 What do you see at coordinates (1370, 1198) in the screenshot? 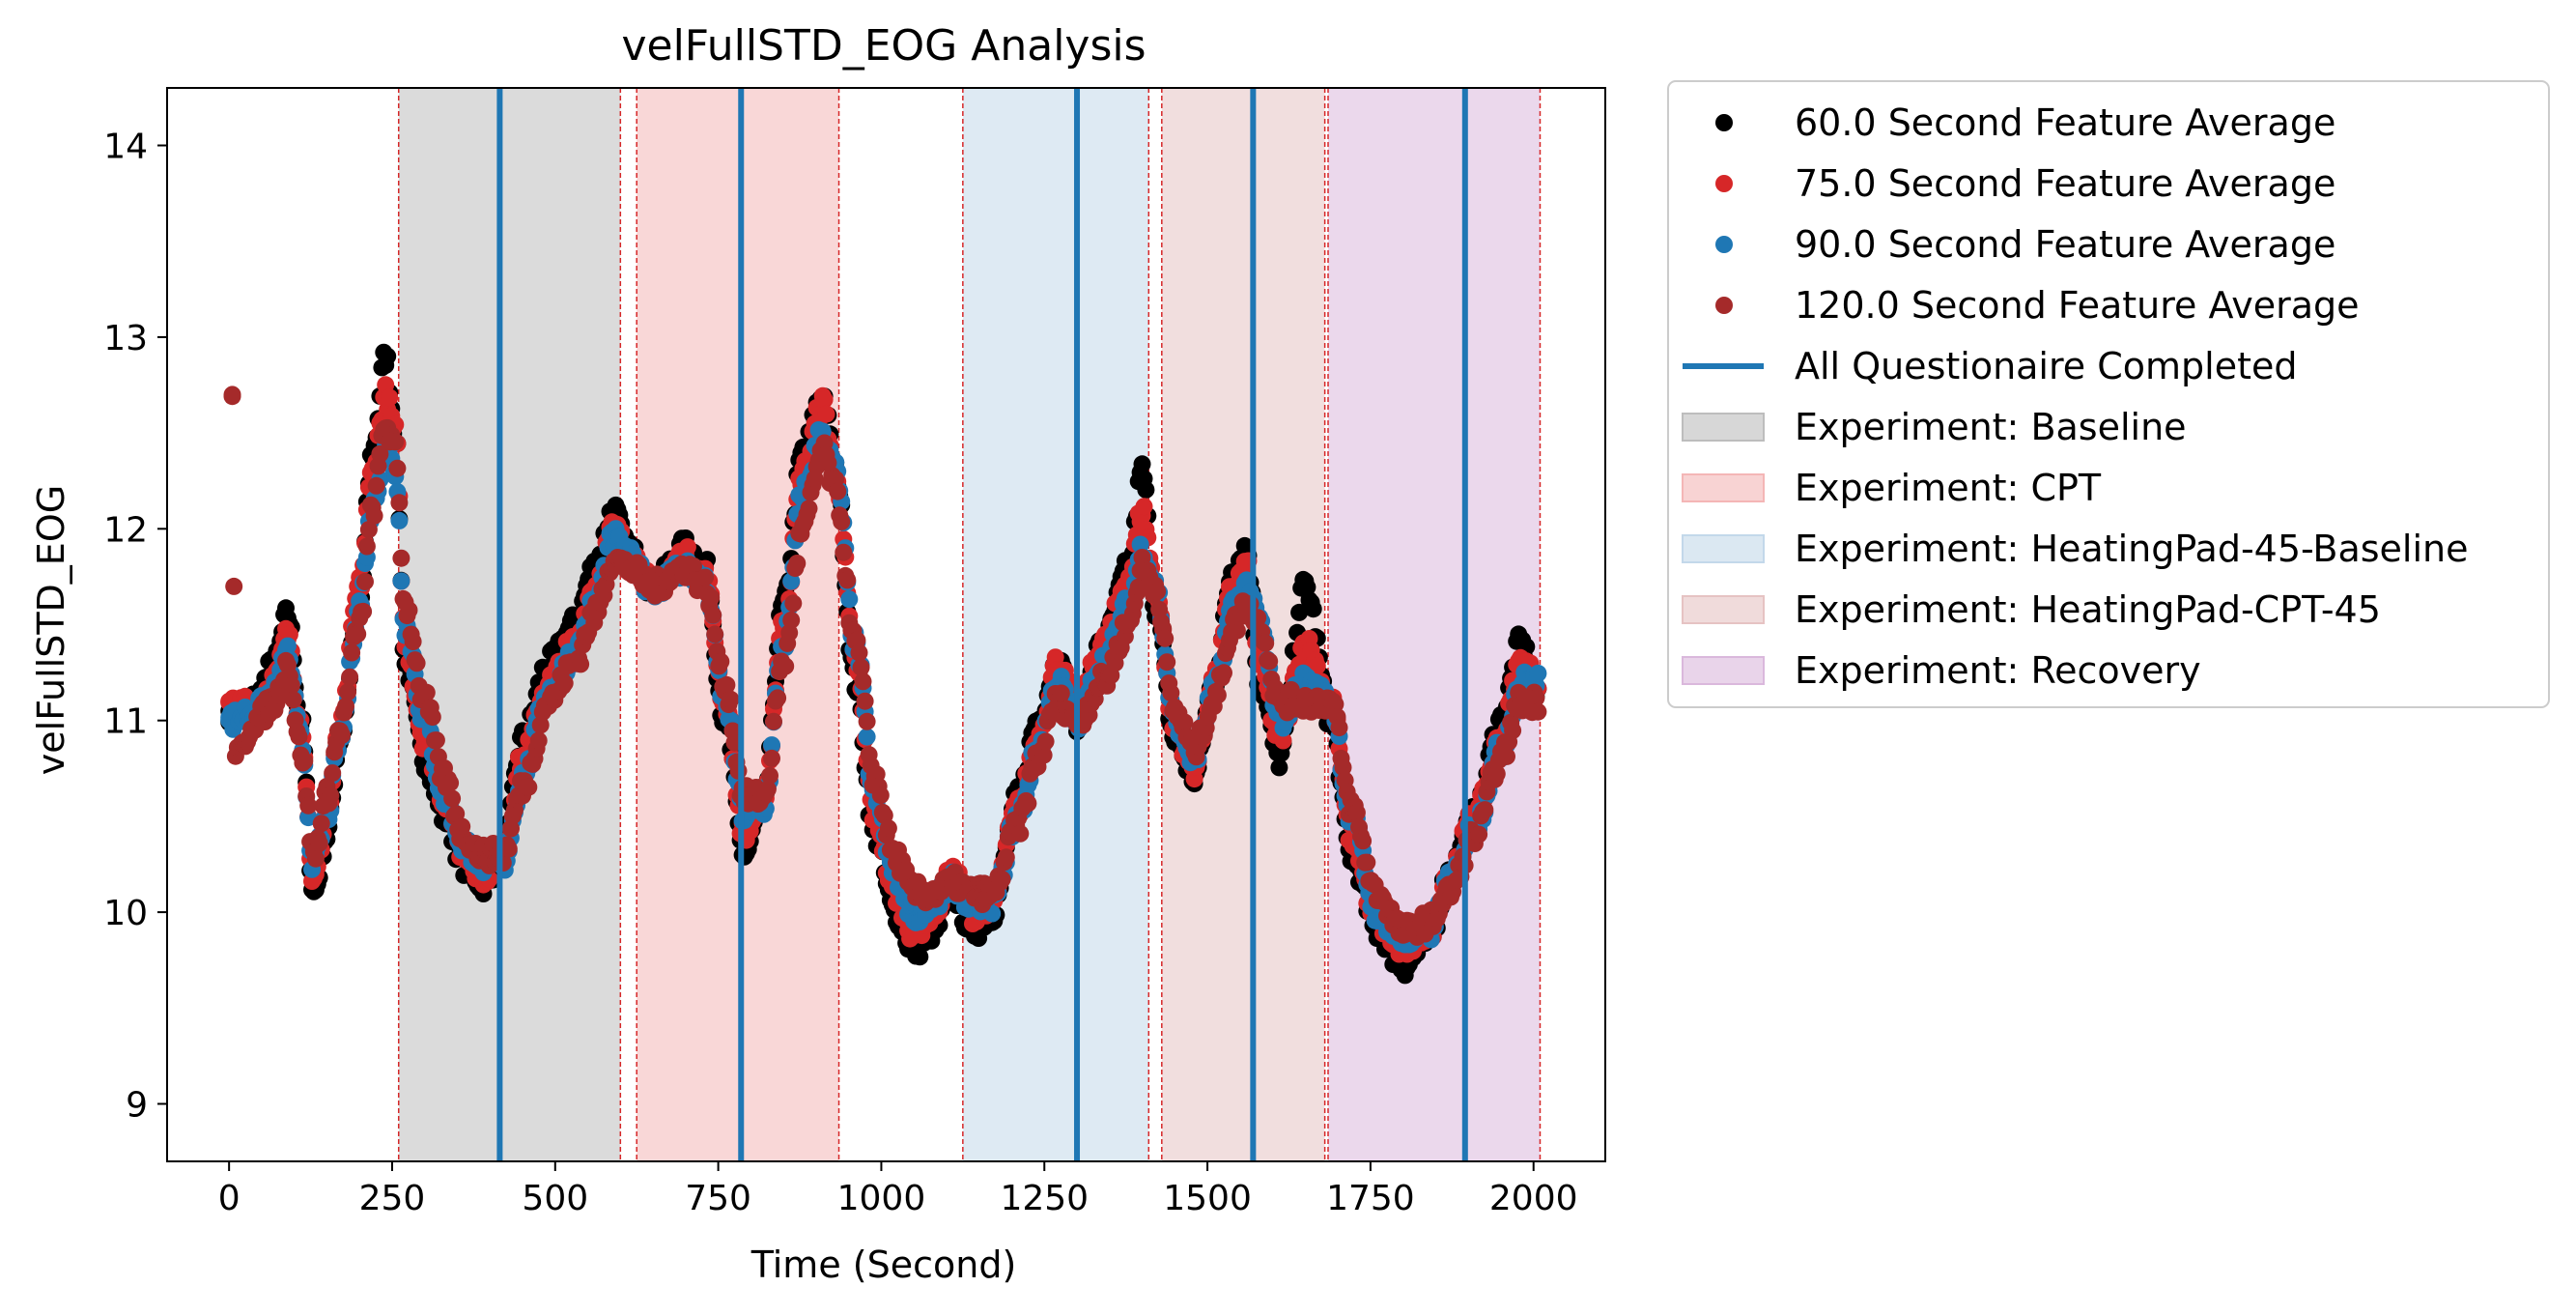
I see `x-tick-label: 1750` at bounding box center [1370, 1198].